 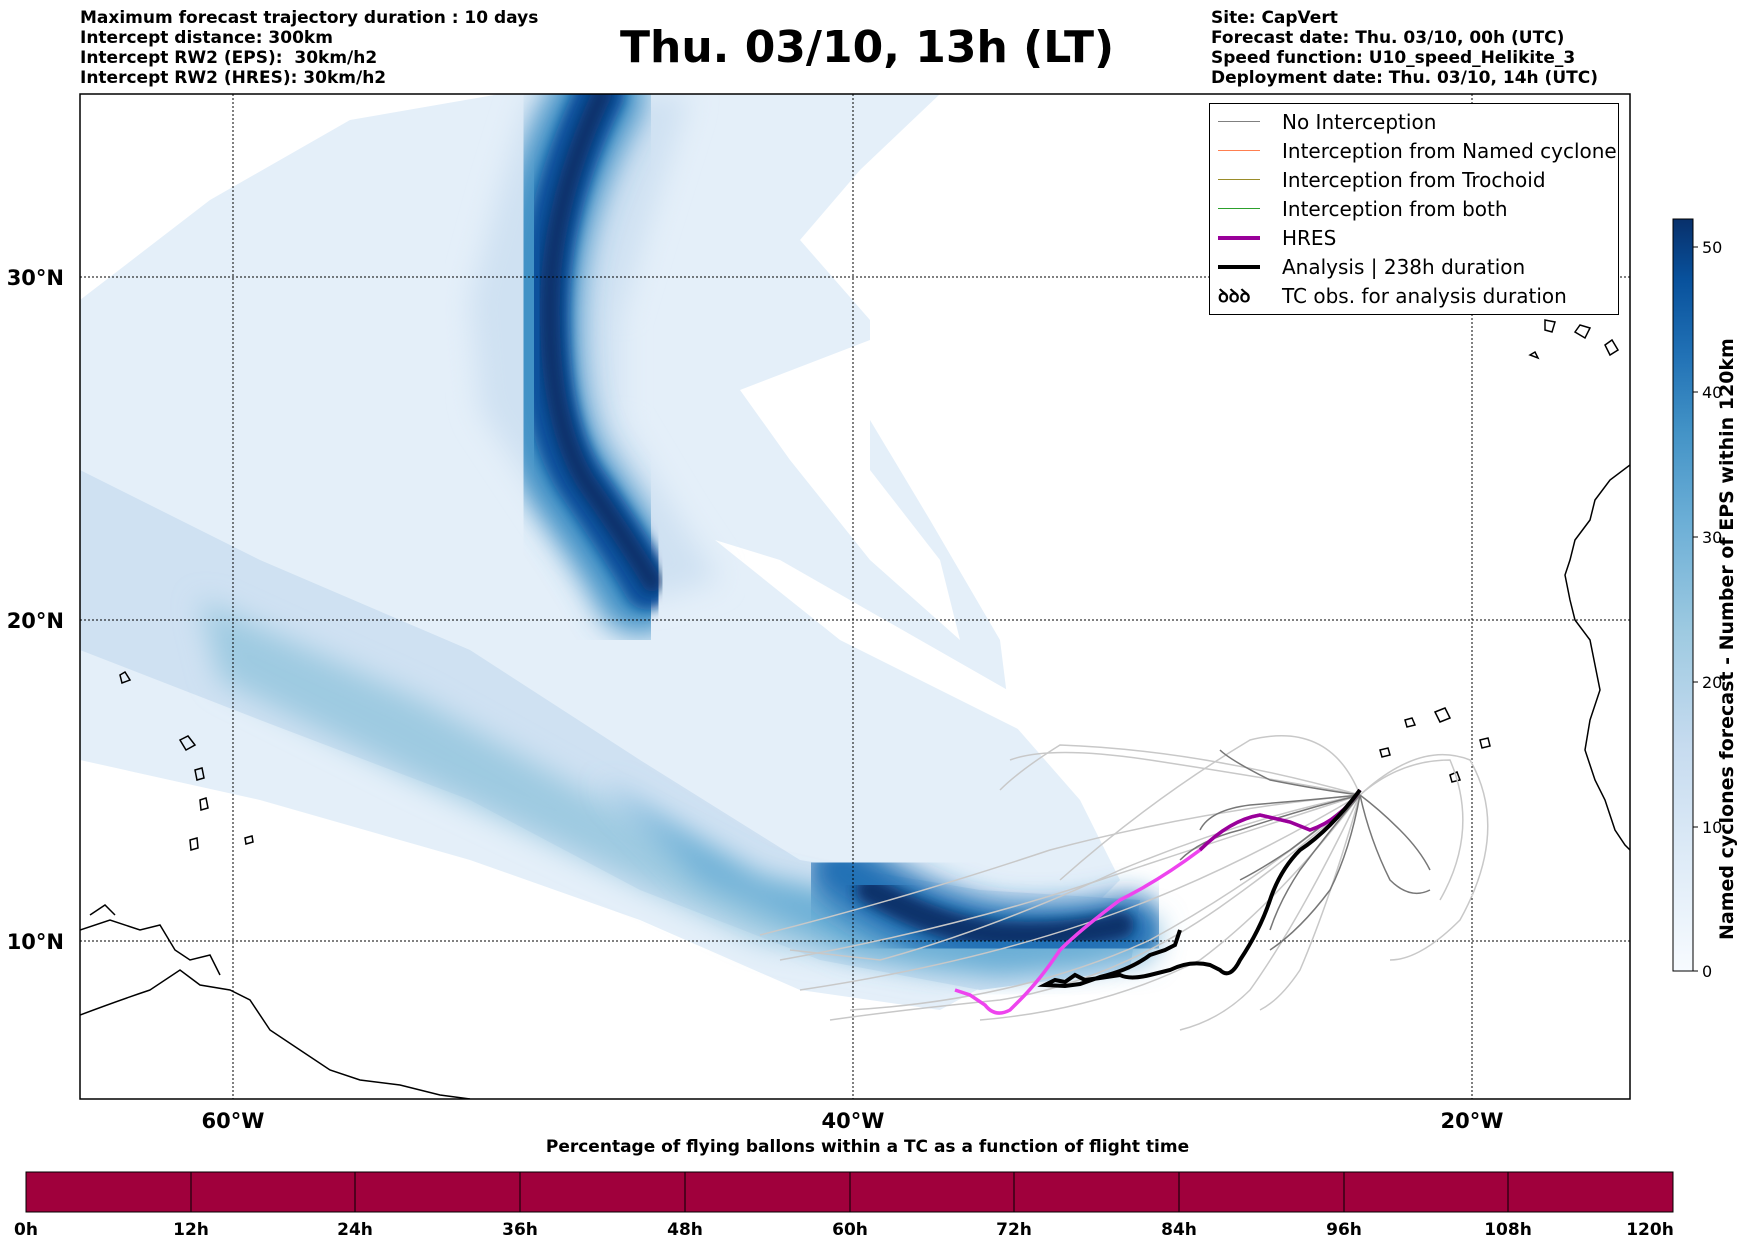 I want to click on legend-item-analysis: Analysis | 238h duration, so click(x=1367, y=266).